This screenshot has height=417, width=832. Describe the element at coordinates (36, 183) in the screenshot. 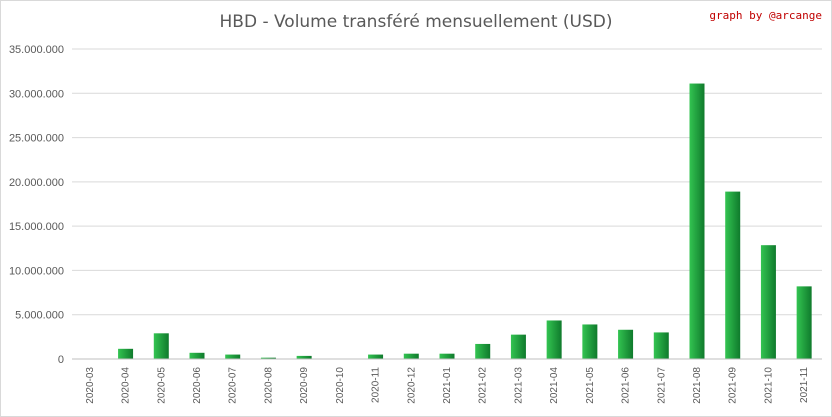

I see `y-tick-label: 20.000.000` at that location.